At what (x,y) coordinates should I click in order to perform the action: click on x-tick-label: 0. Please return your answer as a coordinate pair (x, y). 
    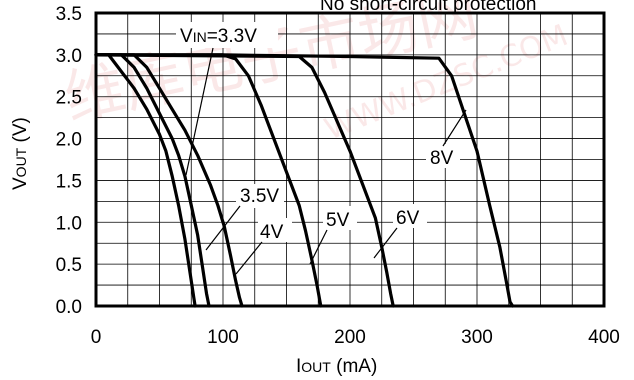
    Looking at the image, I should click on (96, 337).